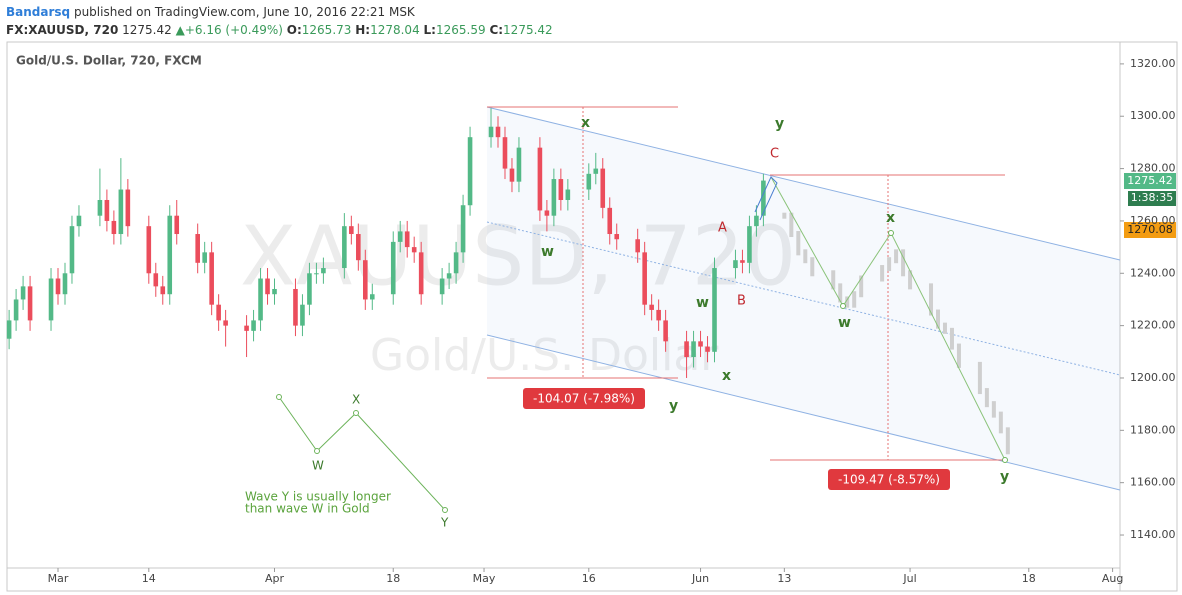 This screenshot has width=1182, height=595. I want to click on x-tick-label: Mar, so click(58, 578).